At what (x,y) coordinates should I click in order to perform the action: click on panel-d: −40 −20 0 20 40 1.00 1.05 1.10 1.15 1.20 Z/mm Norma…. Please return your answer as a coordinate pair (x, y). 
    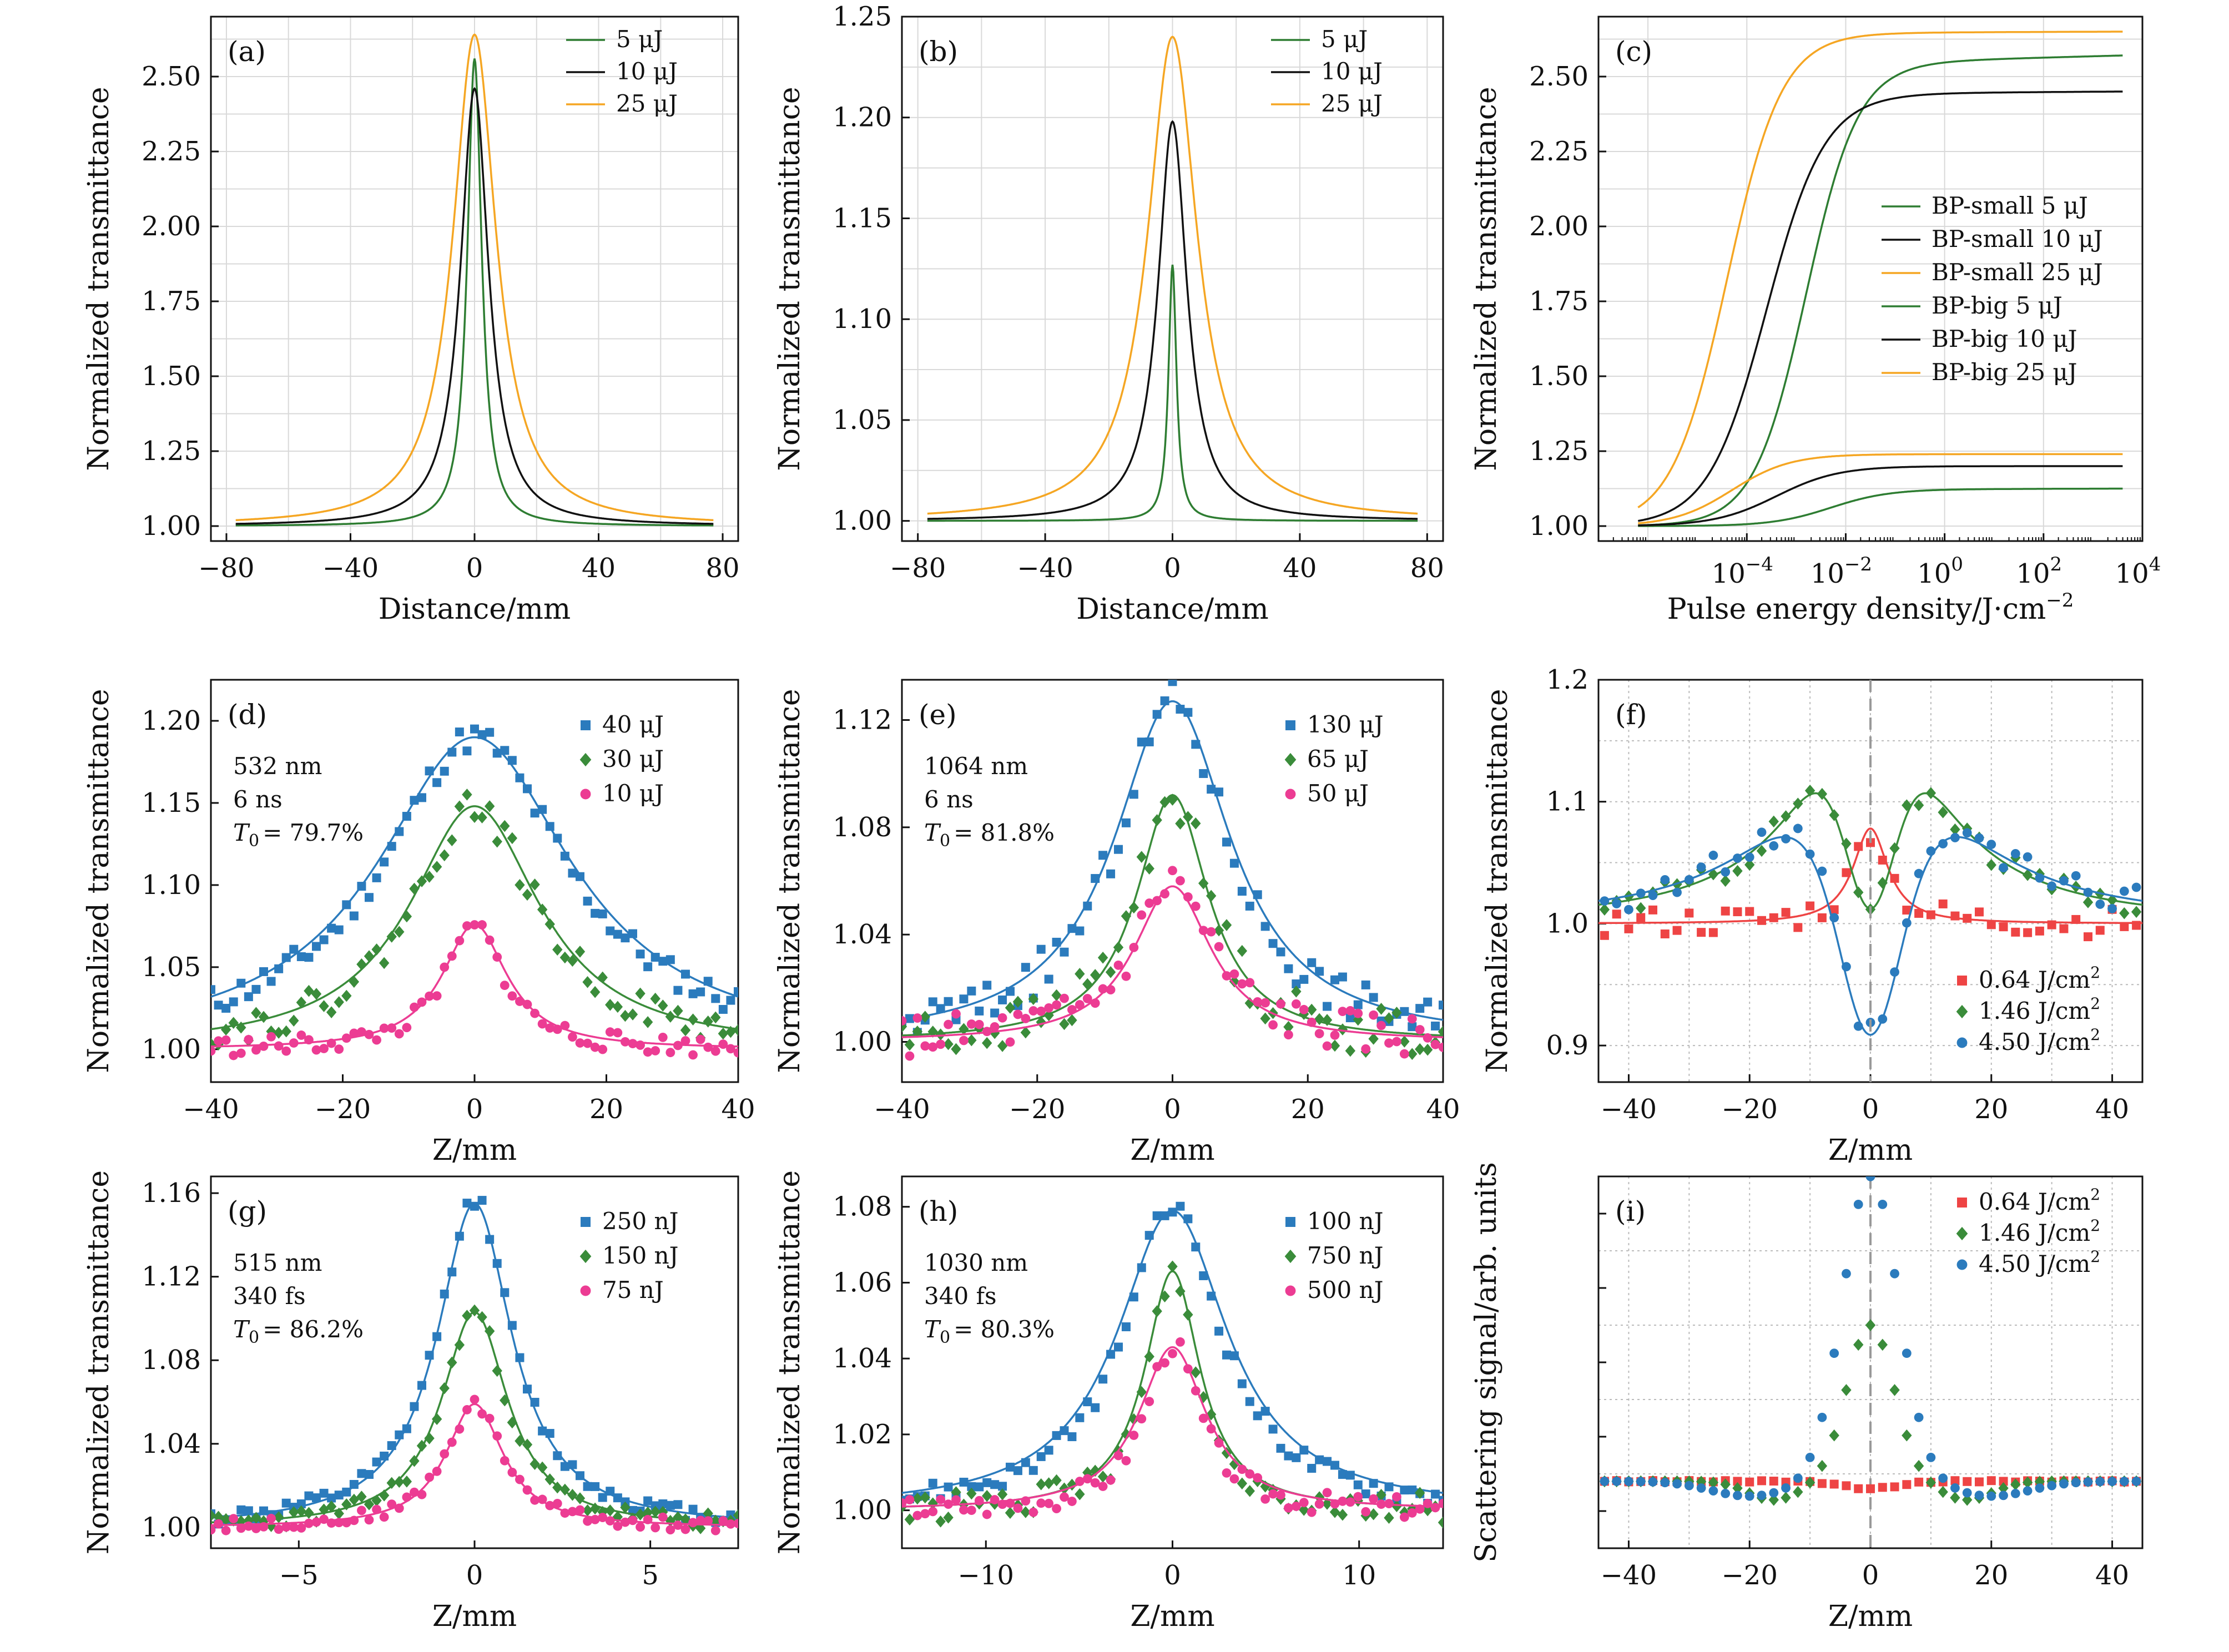
    Looking at the image, I should click on (418, 923).